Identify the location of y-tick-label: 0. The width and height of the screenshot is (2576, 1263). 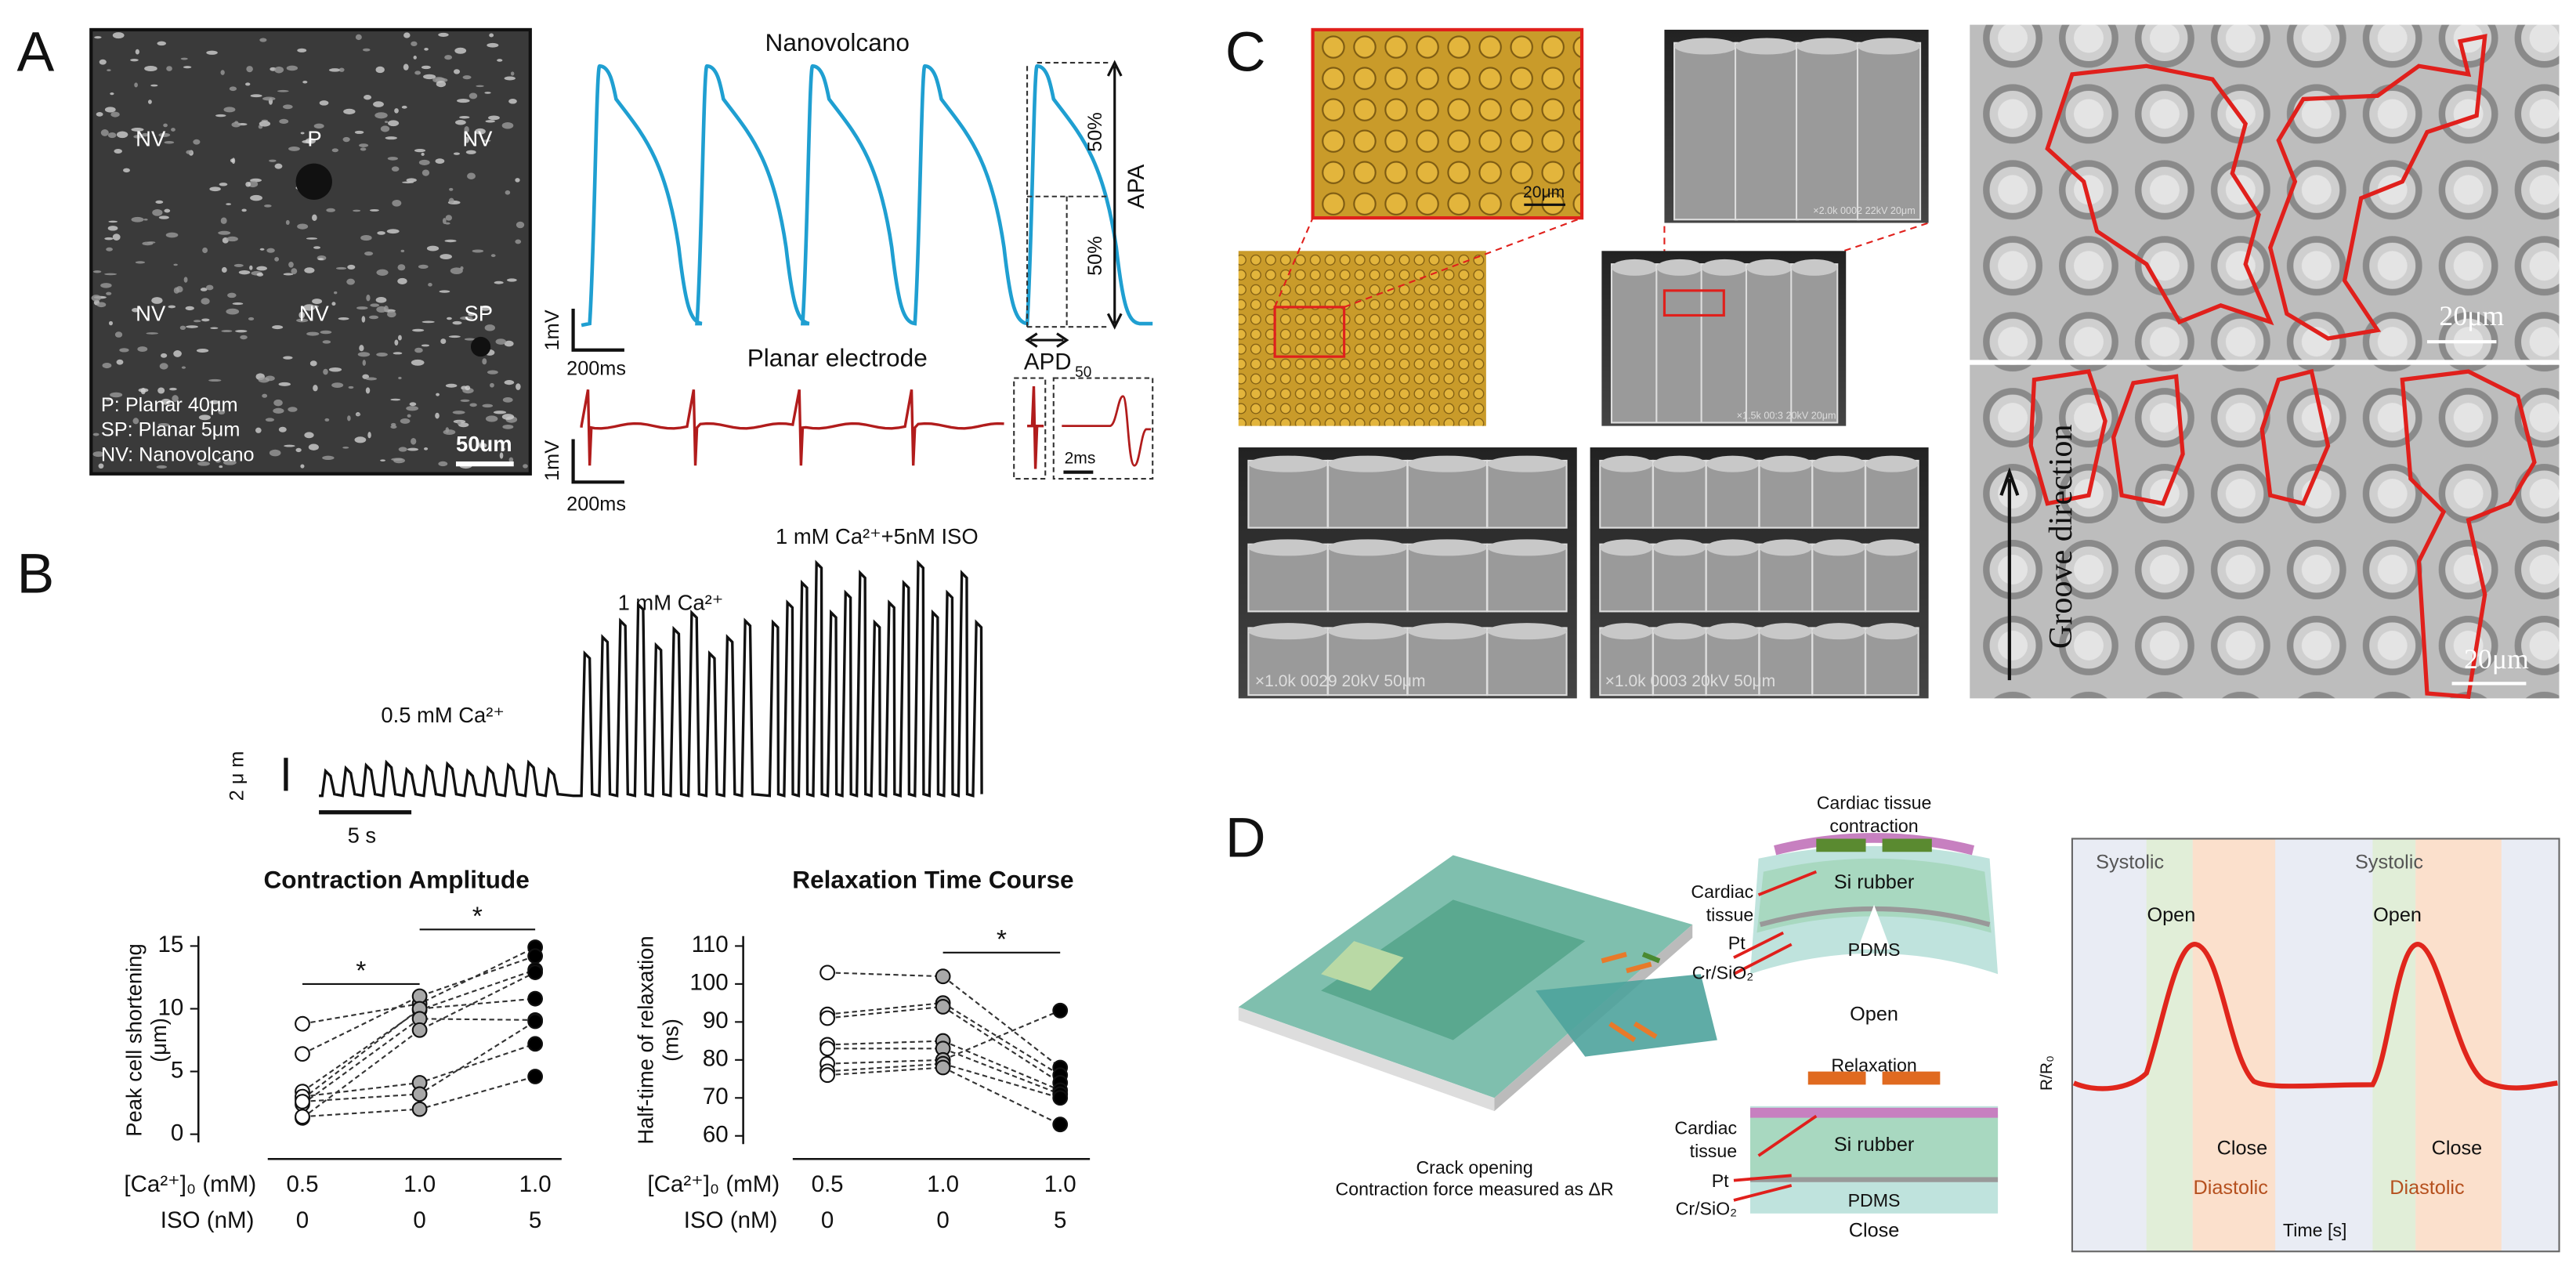
(177, 1132).